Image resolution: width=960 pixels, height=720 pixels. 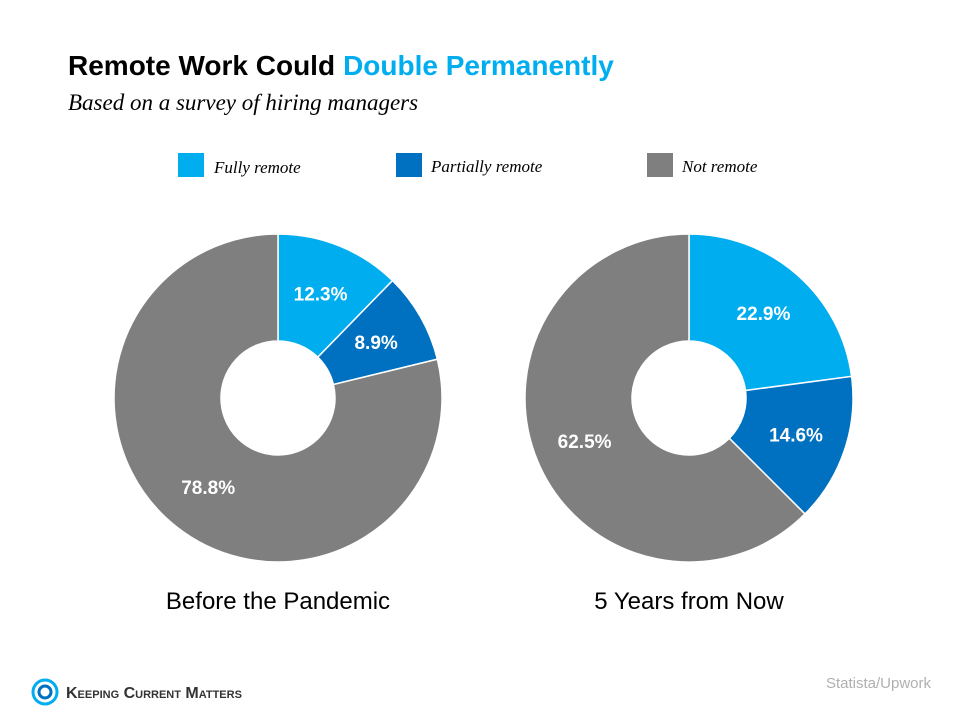 I want to click on logo-inner, so click(x=45, y=692).